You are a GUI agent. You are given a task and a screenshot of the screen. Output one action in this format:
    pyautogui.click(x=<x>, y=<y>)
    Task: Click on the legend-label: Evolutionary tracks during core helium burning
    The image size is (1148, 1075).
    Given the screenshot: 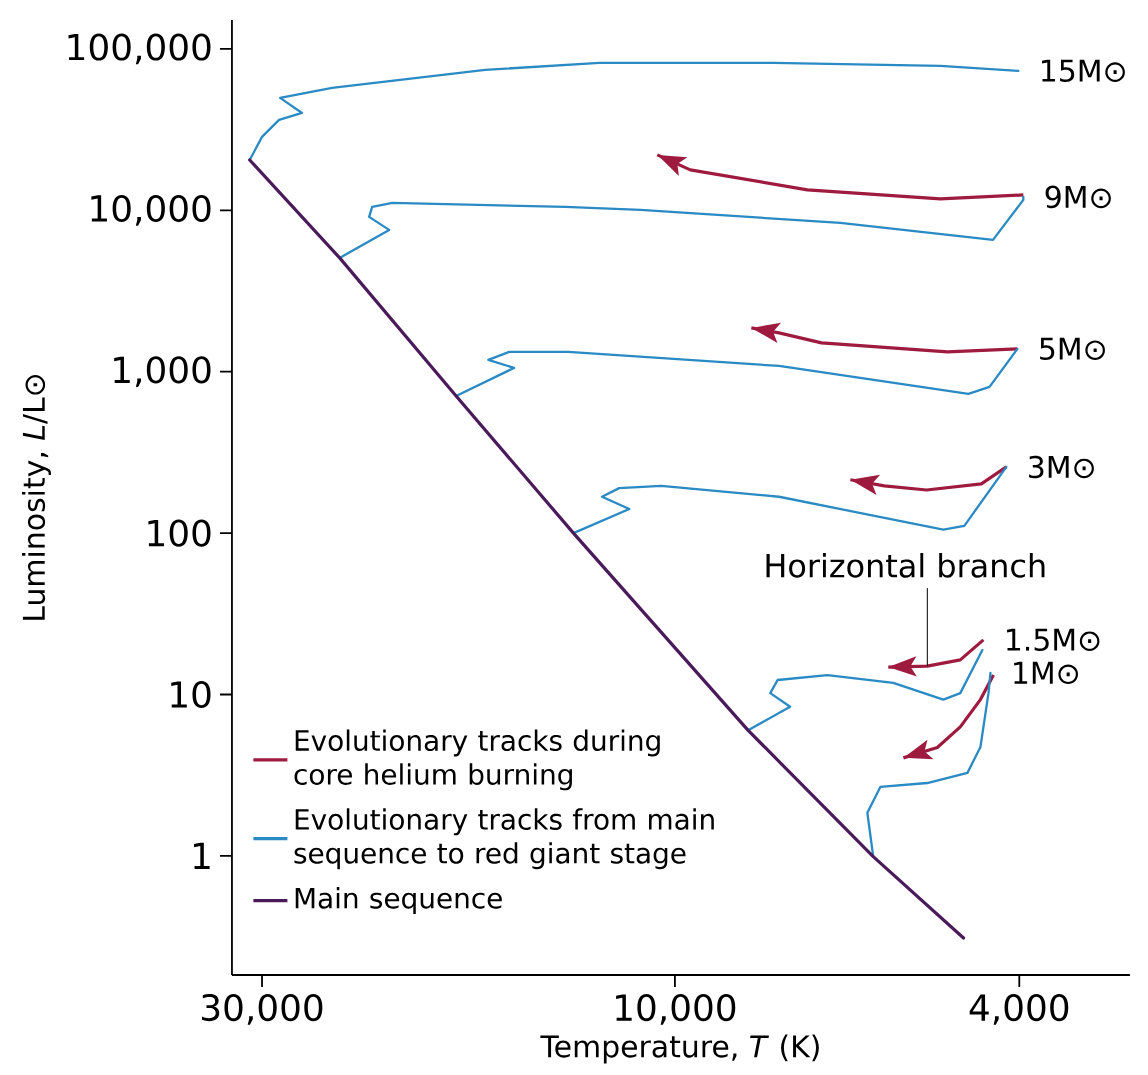 What is the action you would take?
    pyautogui.click(x=477, y=760)
    